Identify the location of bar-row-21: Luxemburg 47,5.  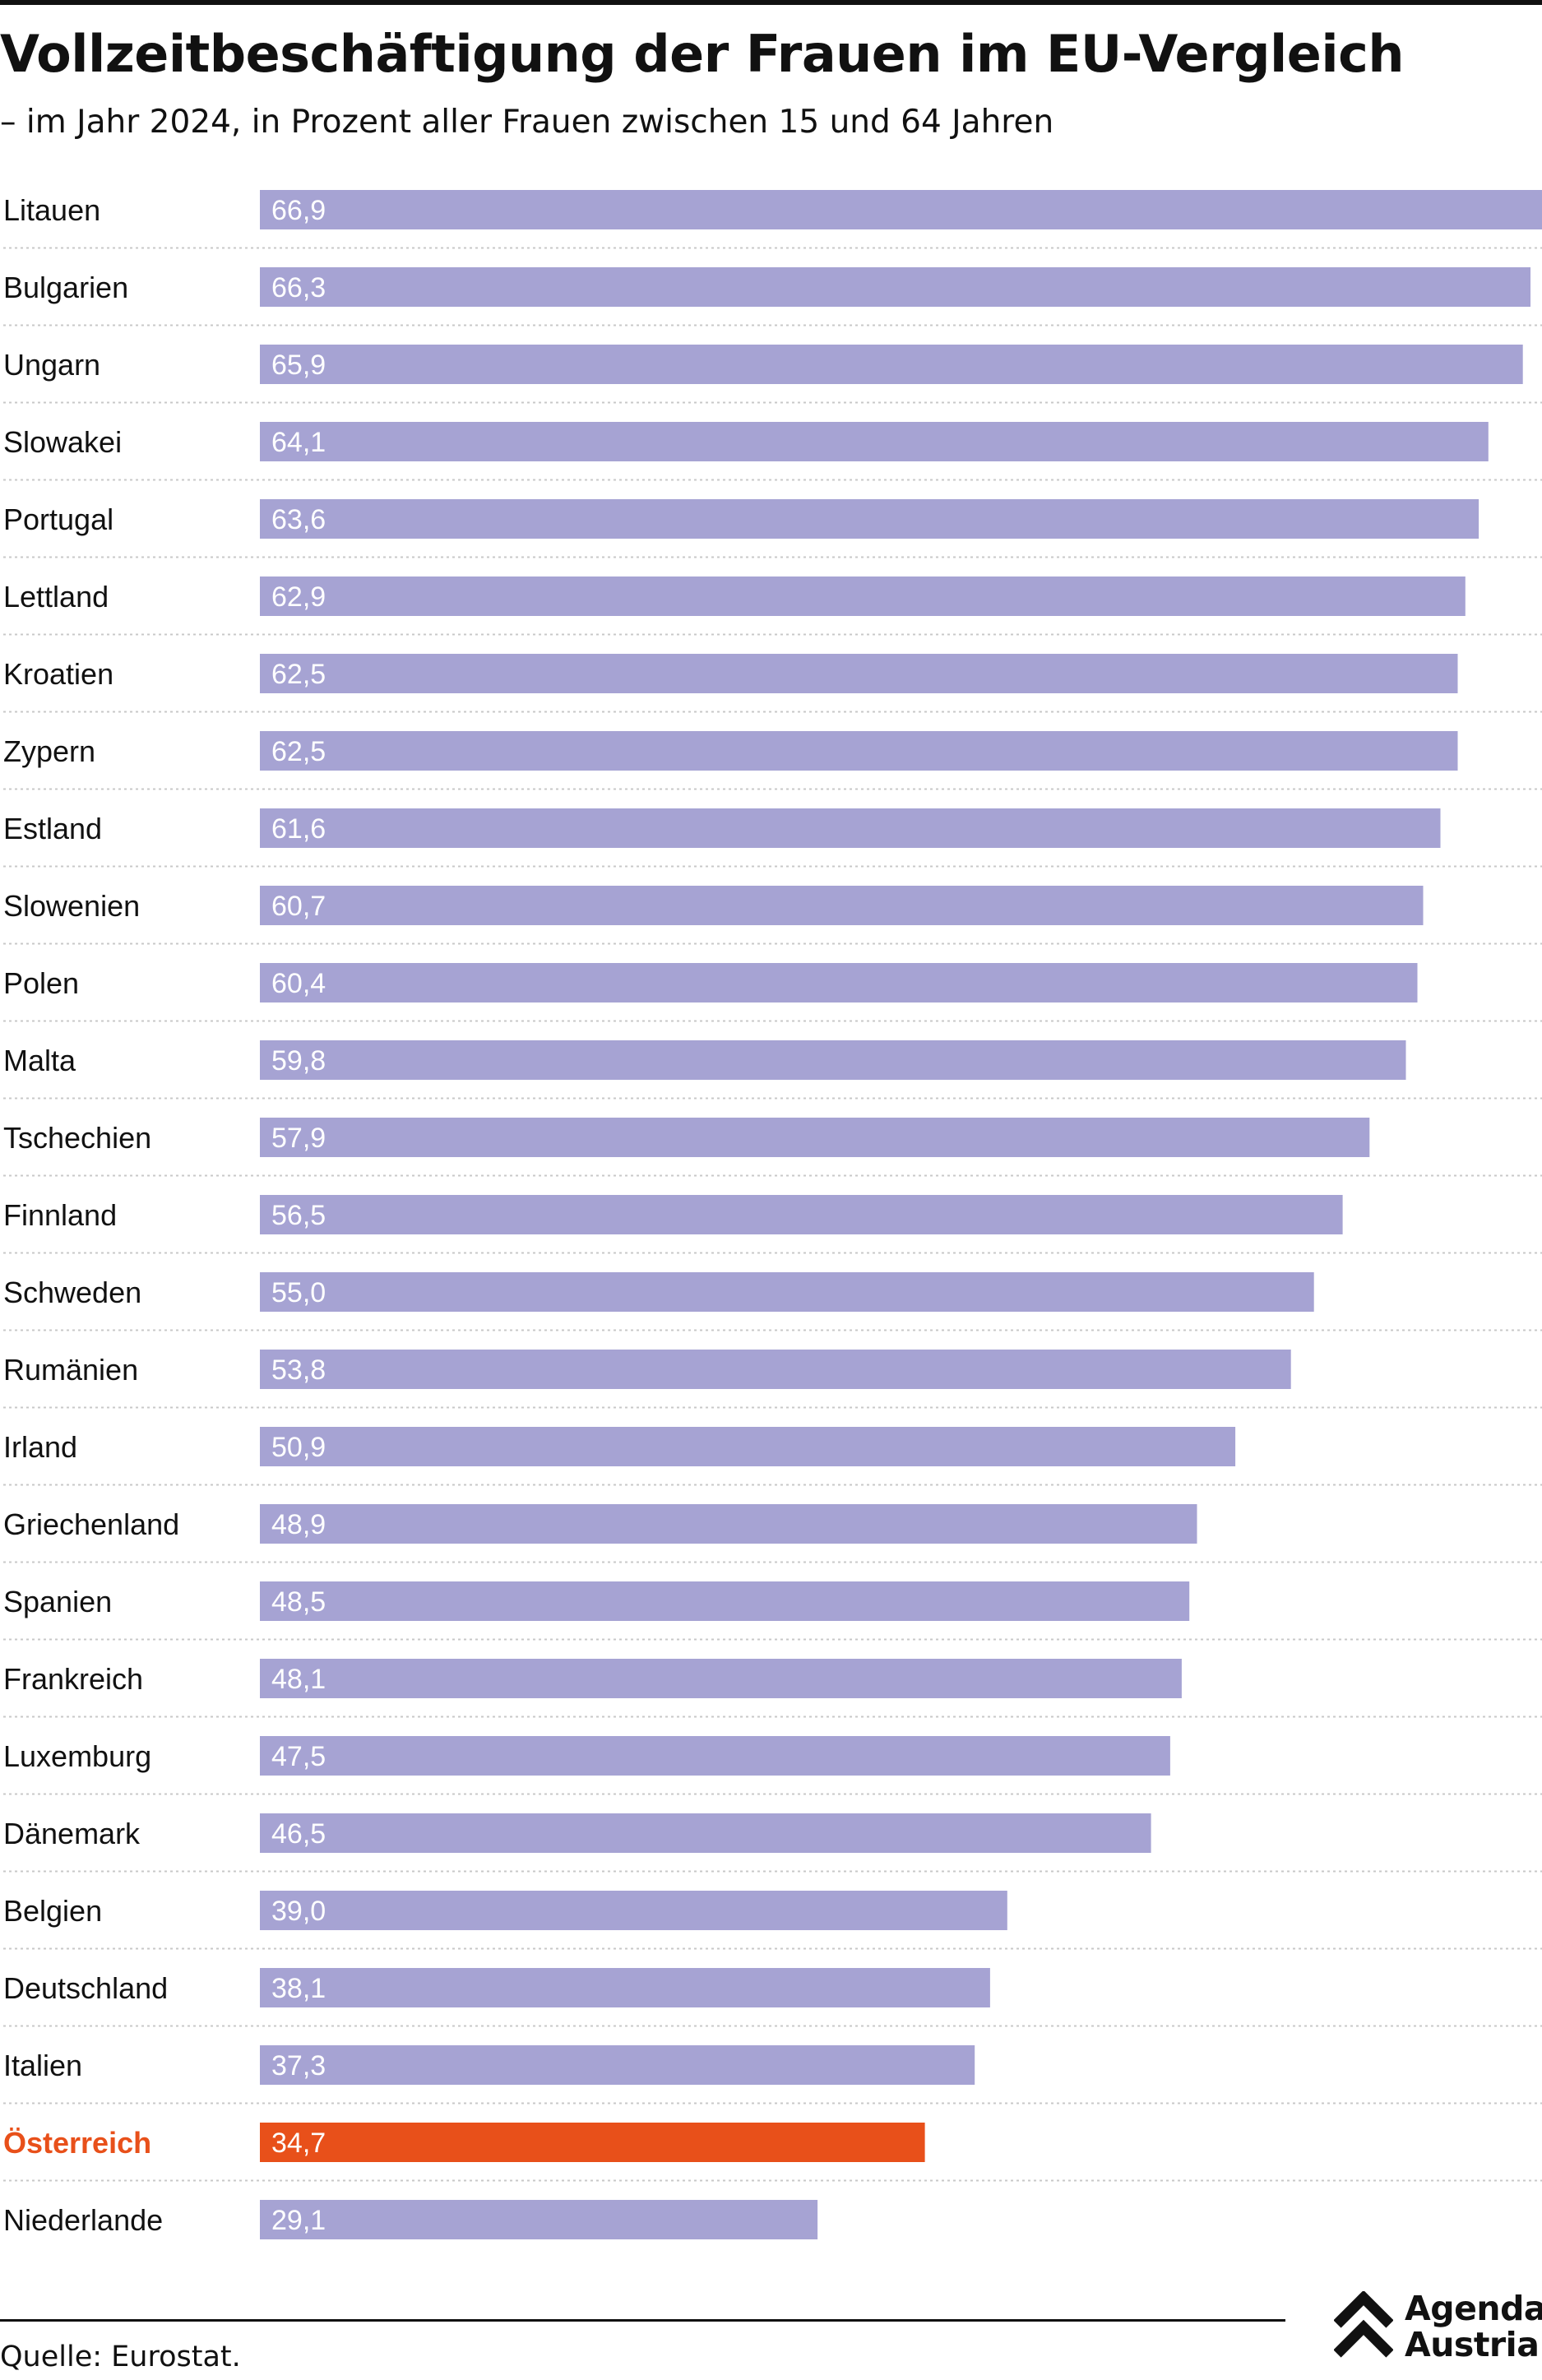
(772, 1765).